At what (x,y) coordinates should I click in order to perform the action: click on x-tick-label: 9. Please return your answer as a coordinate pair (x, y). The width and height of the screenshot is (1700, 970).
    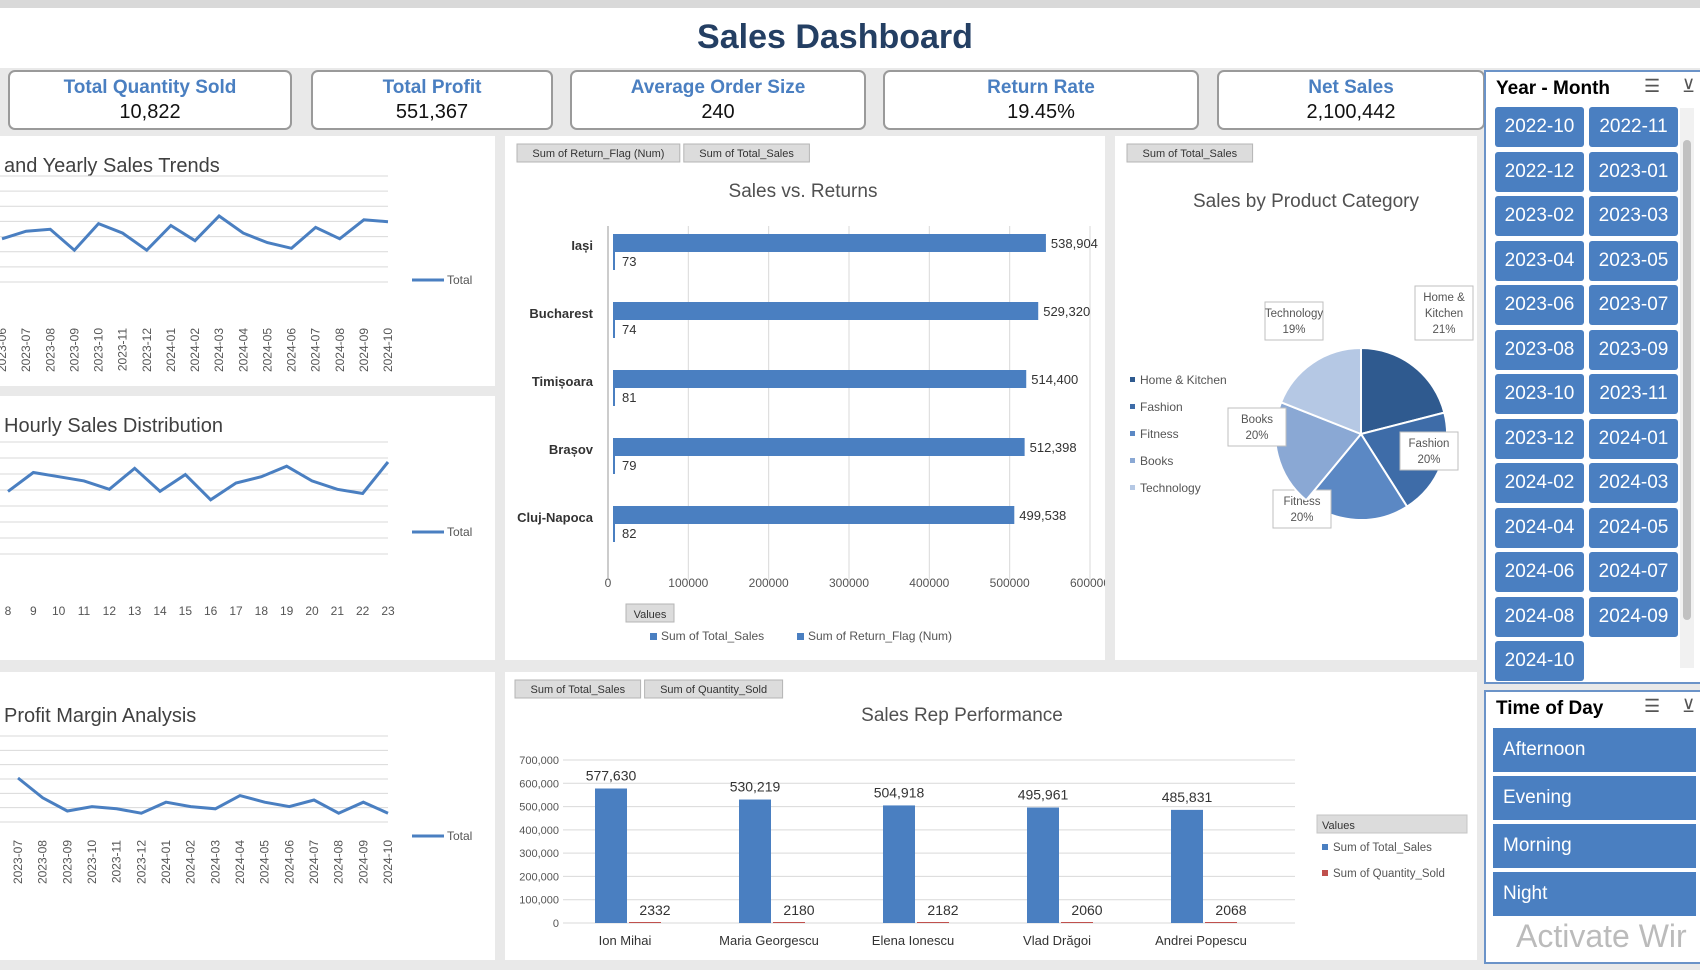
    Looking at the image, I should click on (33, 611).